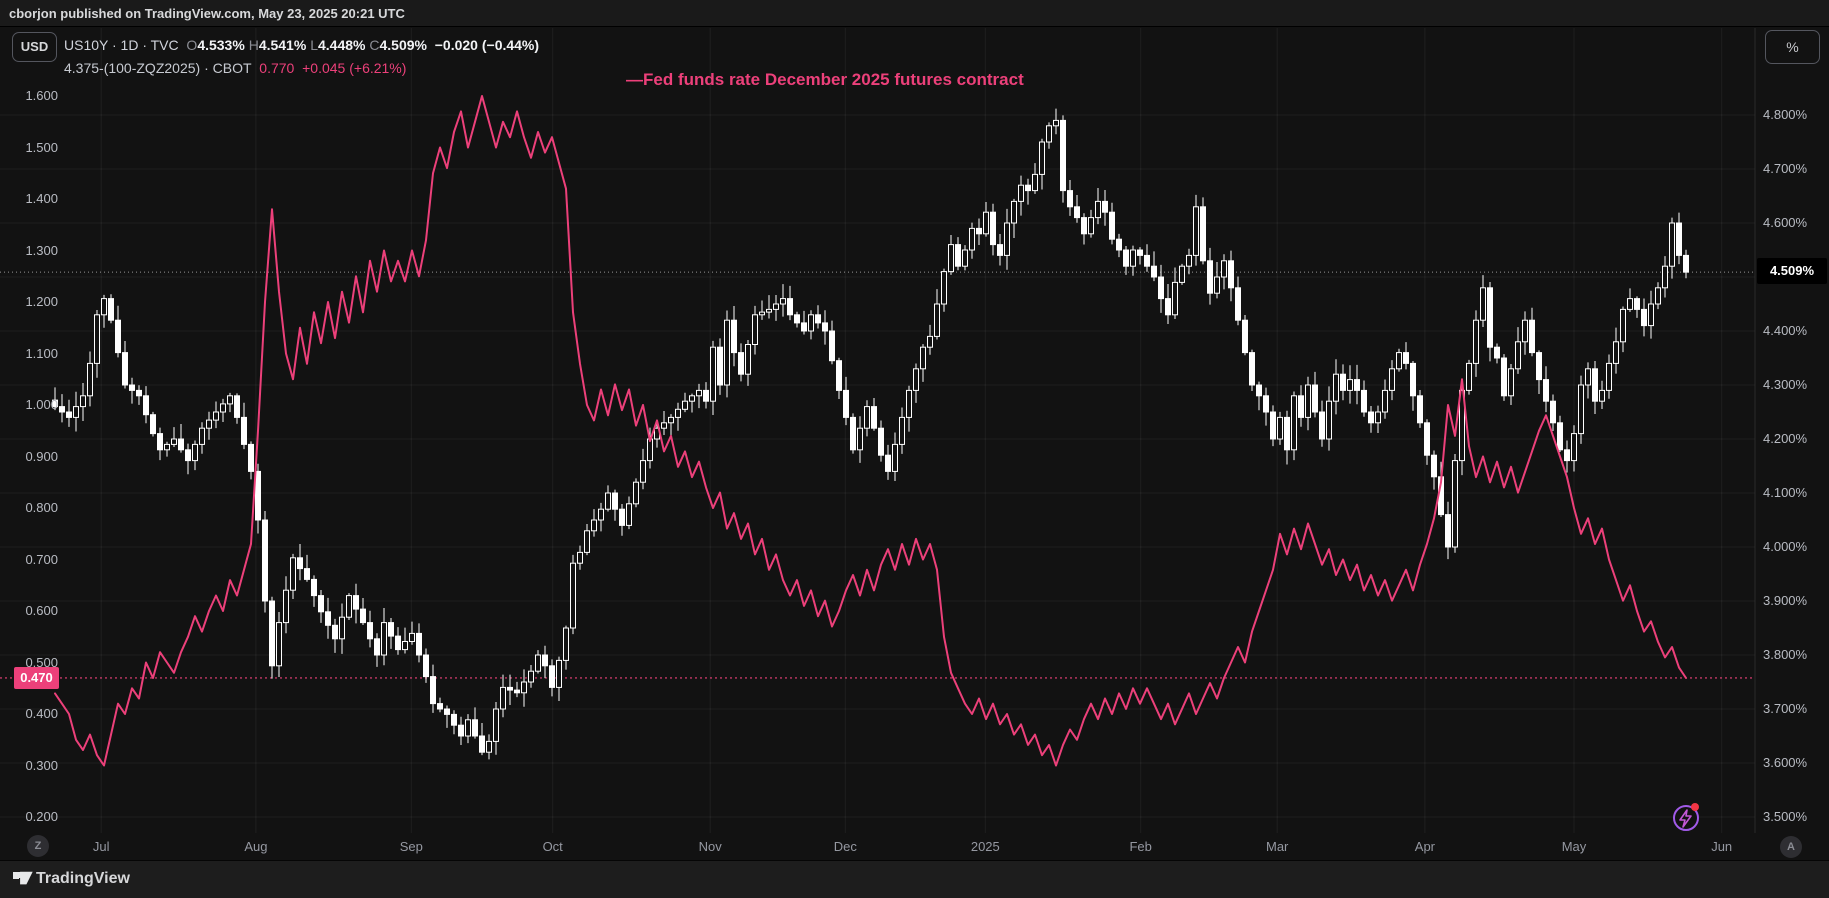 The image size is (1829, 898). What do you see at coordinates (41, 610) in the screenshot?
I see `left-axis-tick-label: 0.600` at bounding box center [41, 610].